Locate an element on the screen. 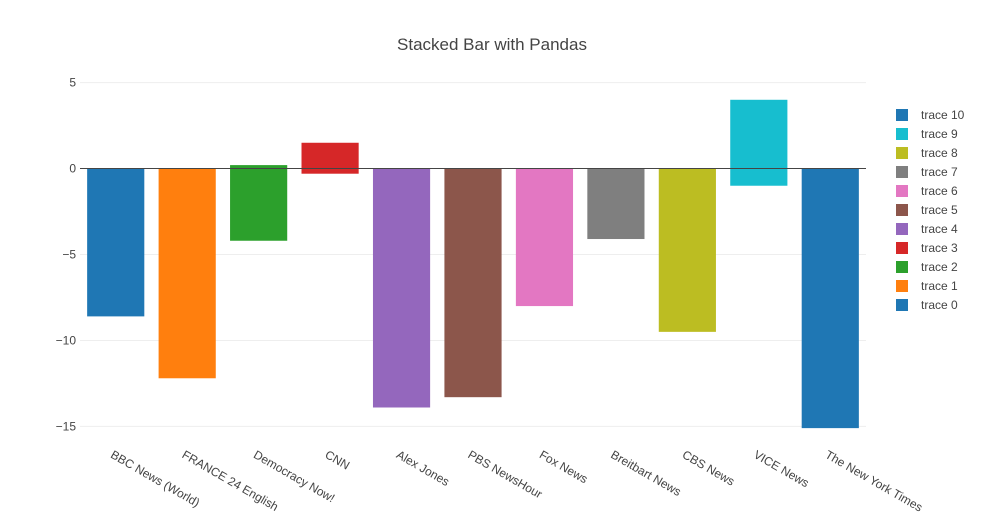  bar-trace-3-neg is located at coordinates (330, 171).